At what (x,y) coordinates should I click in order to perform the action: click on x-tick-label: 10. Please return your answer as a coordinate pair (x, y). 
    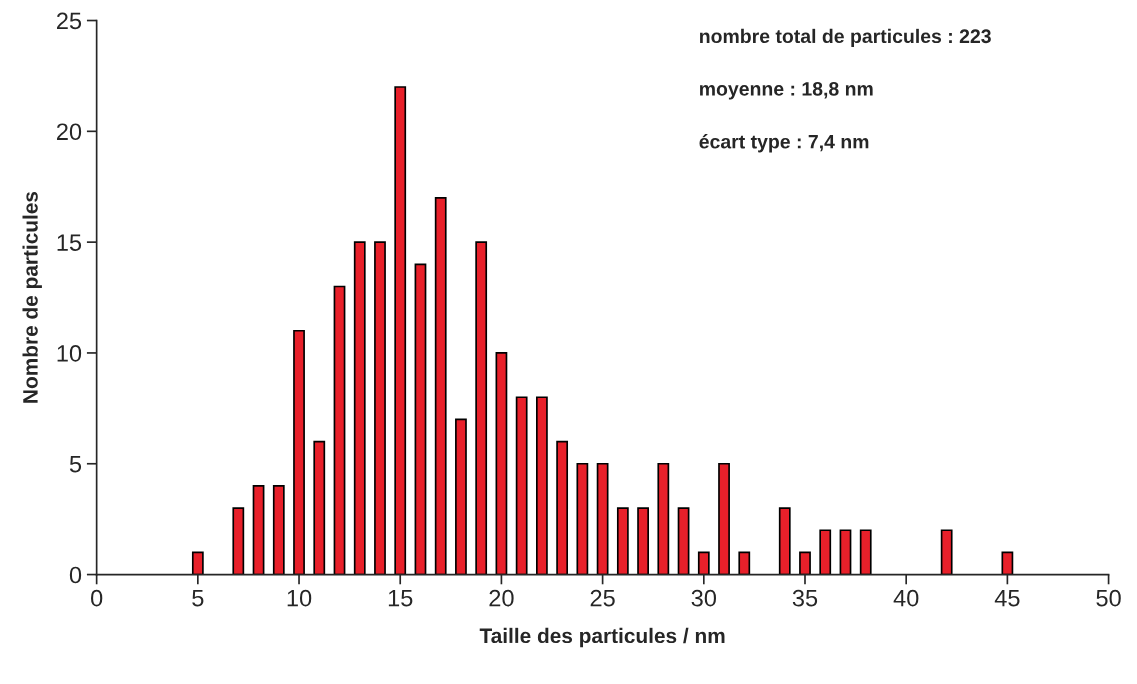
    Looking at the image, I should click on (299, 598).